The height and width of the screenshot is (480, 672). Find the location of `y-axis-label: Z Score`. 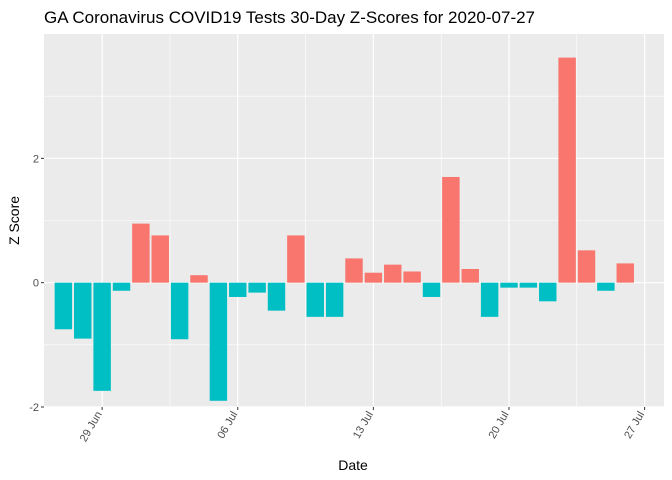

y-axis-label: Z Score is located at coordinates (14, 220).